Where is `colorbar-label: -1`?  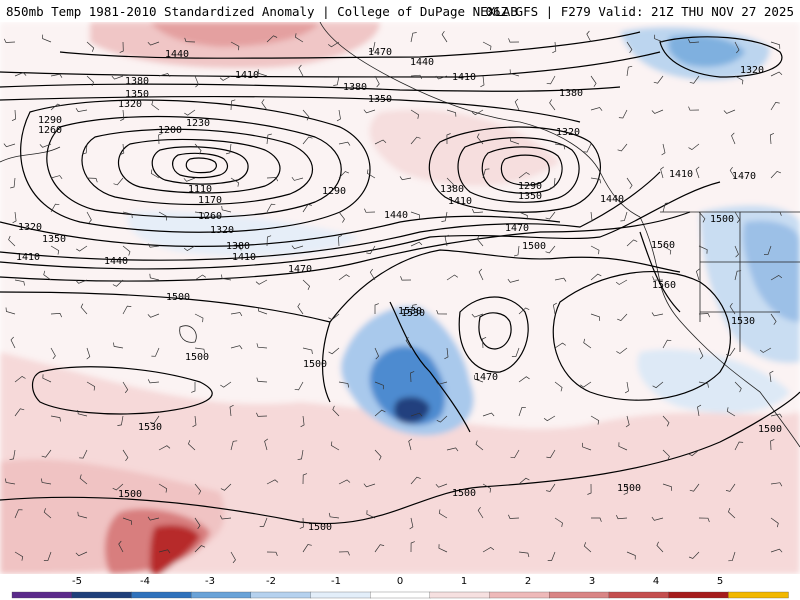
colorbar-label: -1 is located at coordinates (336, 581).